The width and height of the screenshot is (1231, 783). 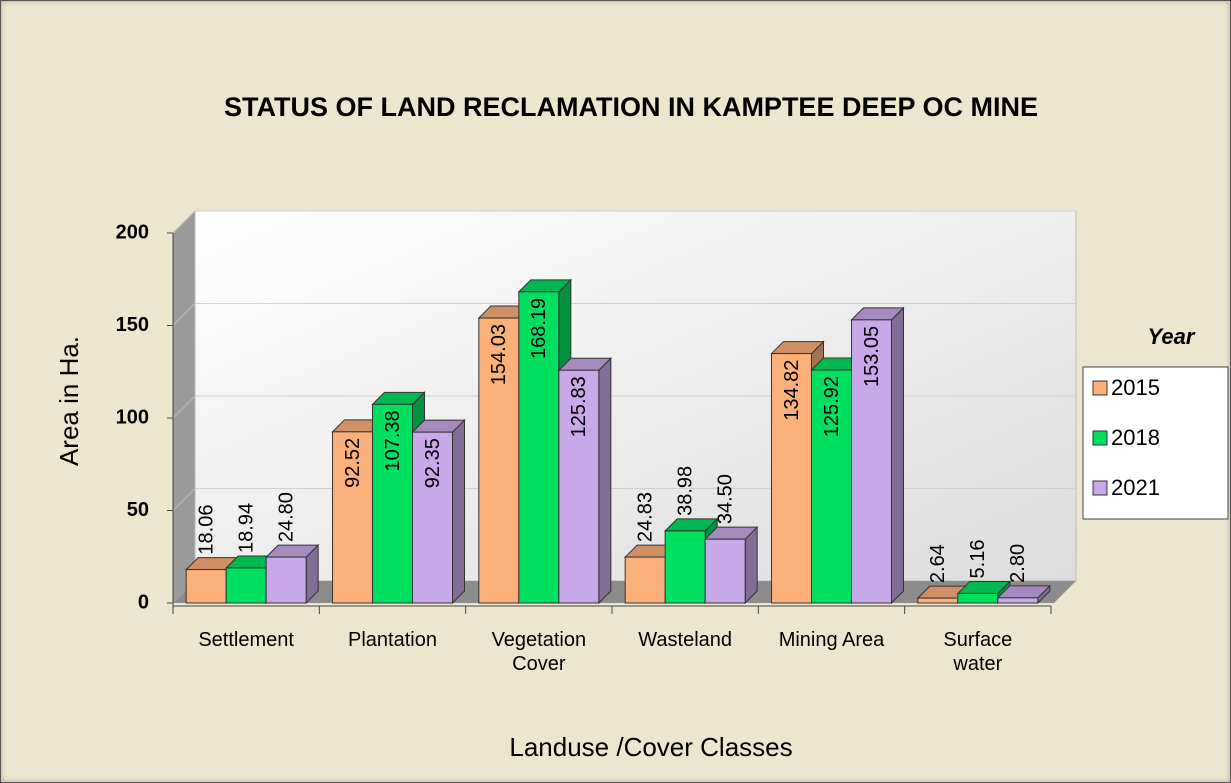 I want to click on legend-label: 2018, so click(x=1135, y=437).